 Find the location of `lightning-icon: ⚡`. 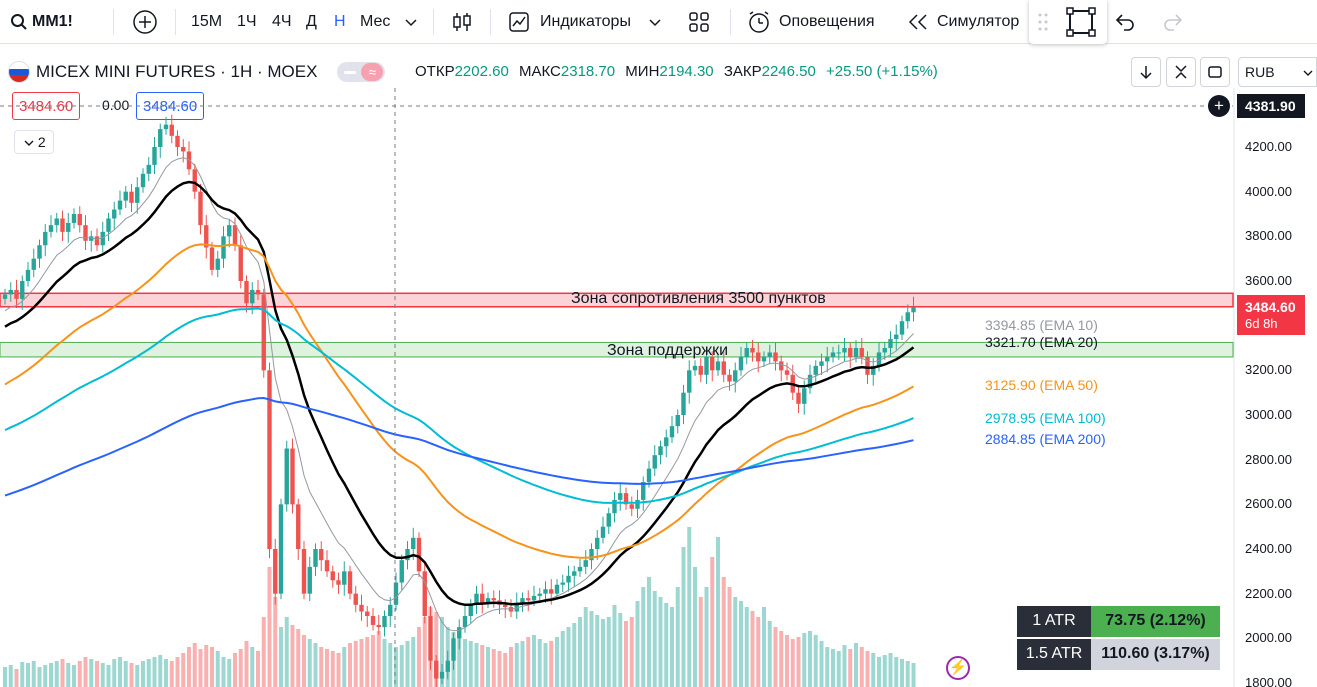

lightning-icon: ⚡ is located at coordinates (958, 668).